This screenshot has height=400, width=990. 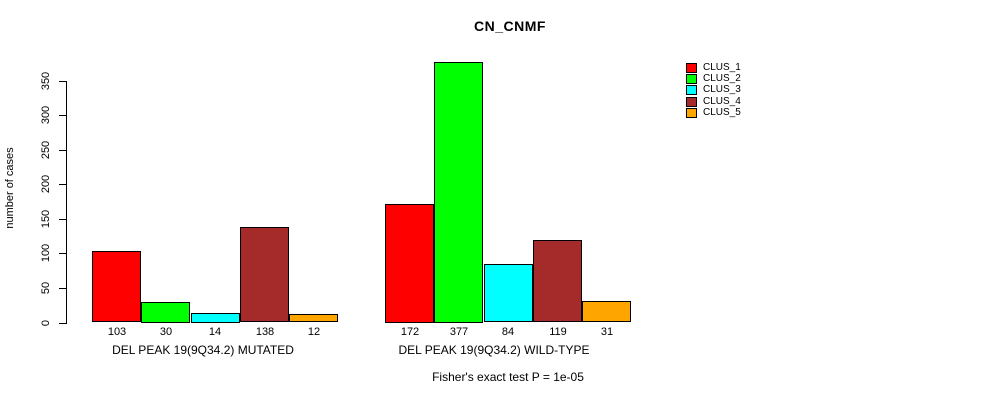 I want to click on bar-value-label: 377, so click(x=459, y=332).